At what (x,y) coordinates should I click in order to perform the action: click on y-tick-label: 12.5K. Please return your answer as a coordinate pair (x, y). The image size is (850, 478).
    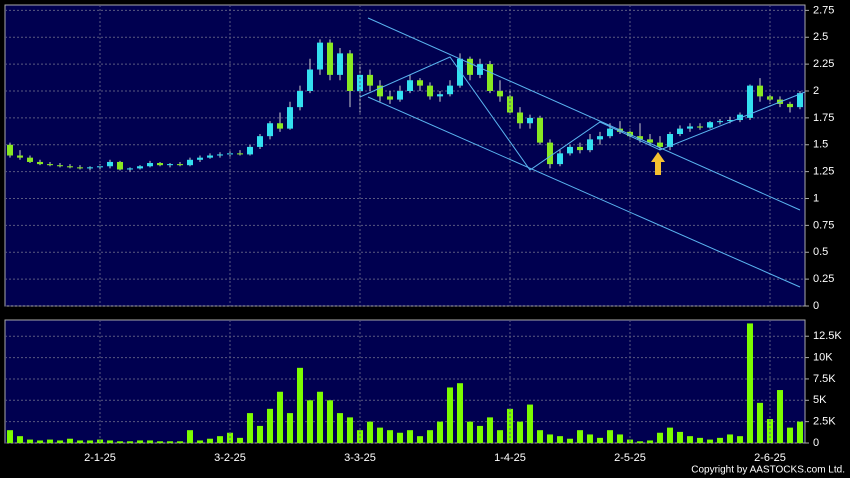
    Looking at the image, I should click on (827, 336).